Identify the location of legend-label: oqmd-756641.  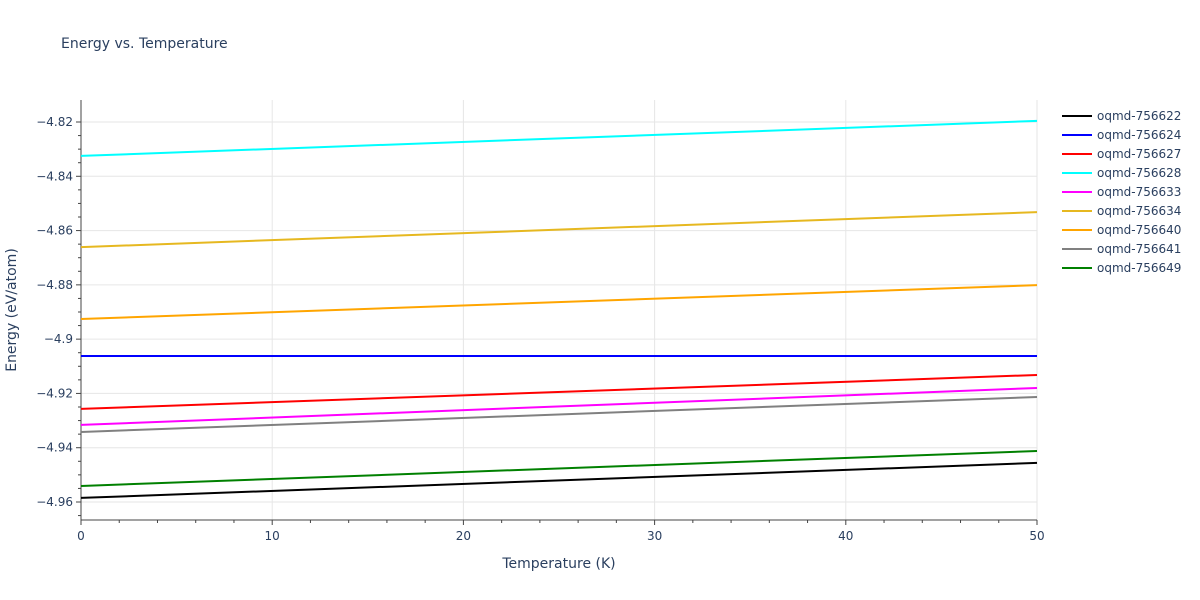
(1139, 248).